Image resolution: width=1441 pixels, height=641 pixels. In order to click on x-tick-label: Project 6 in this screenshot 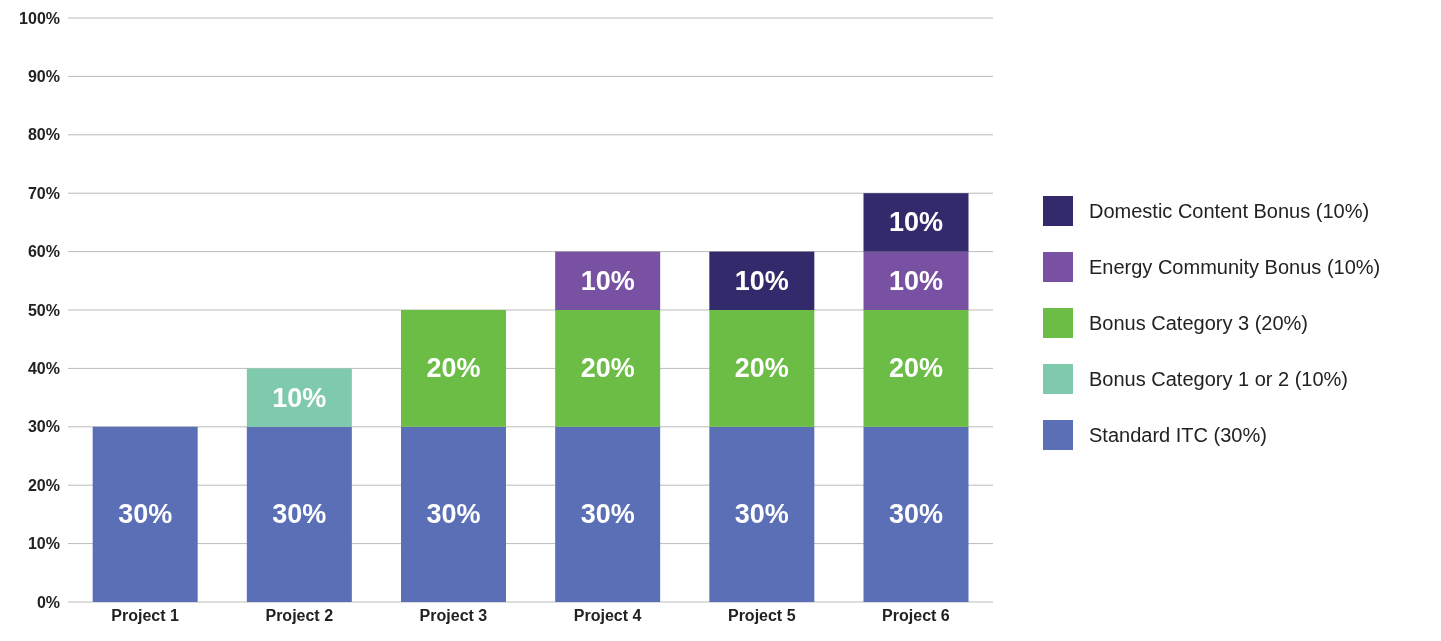, I will do `click(916, 616)`.